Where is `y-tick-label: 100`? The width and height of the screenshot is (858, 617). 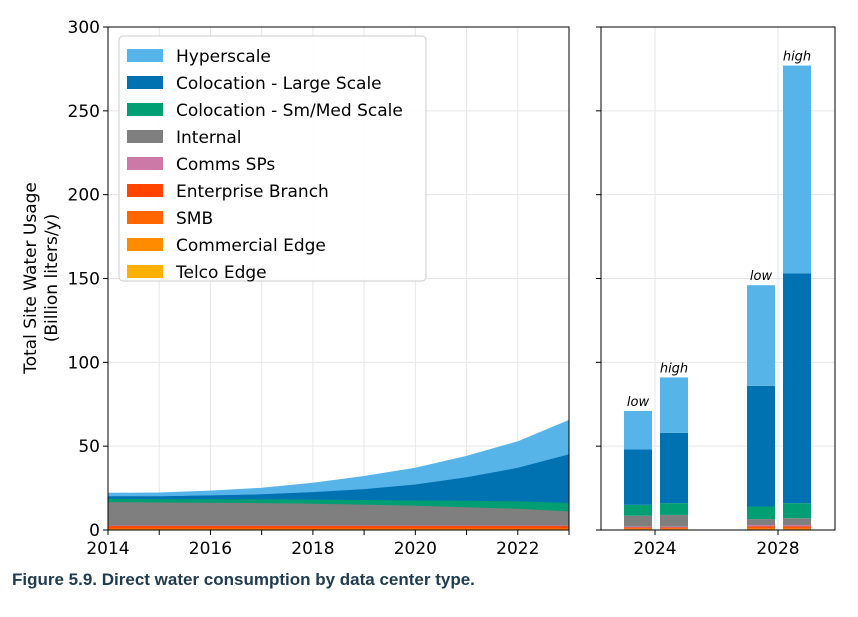 y-tick-label: 100 is located at coordinates (84, 363).